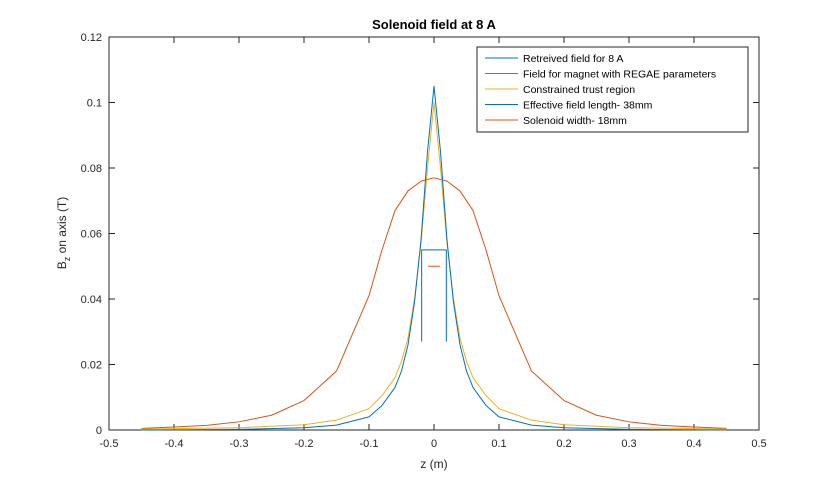 The height and width of the screenshot is (487, 838). I want to click on x-tick-label: 0.2, so click(563, 444).